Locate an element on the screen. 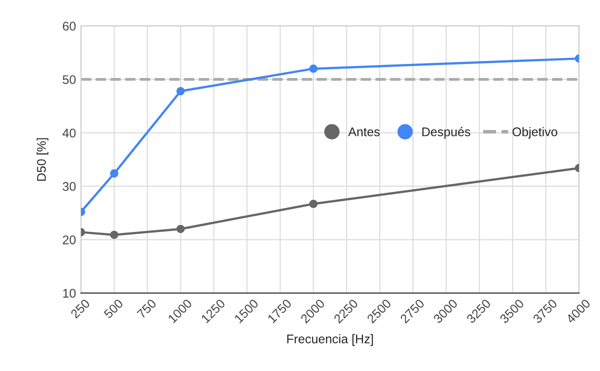 This screenshot has width=600, height=371. y-tick-label: 60 is located at coordinates (69, 26).